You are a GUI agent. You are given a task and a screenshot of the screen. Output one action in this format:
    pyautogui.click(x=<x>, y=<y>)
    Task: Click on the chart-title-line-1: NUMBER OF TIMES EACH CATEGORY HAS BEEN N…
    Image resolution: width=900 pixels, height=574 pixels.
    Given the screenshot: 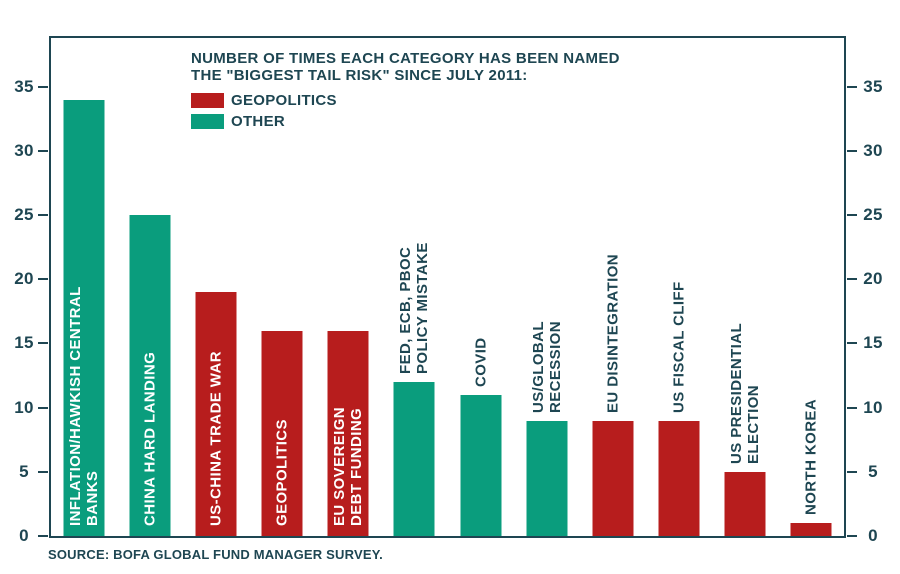 What is the action you would take?
    pyautogui.click(x=405, y=58)
    